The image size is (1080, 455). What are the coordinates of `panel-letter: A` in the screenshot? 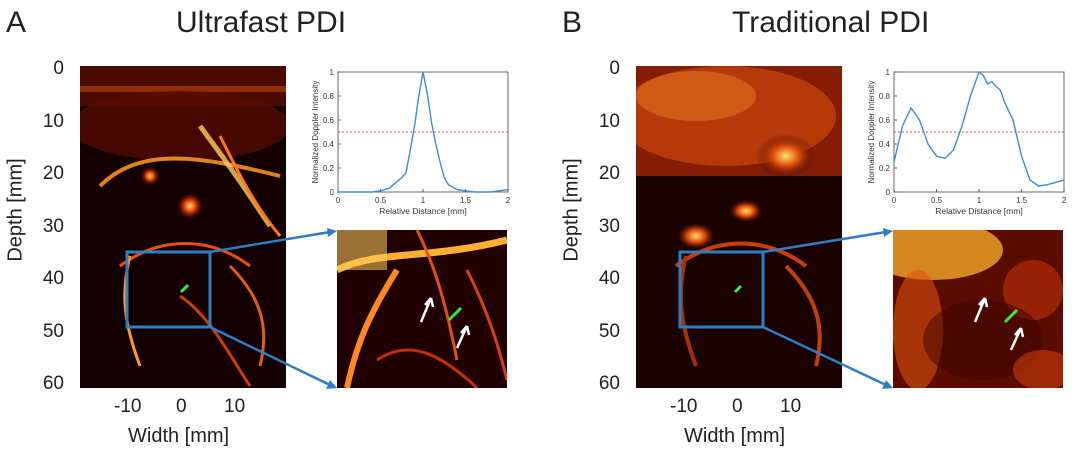 It's located at (16, 22).